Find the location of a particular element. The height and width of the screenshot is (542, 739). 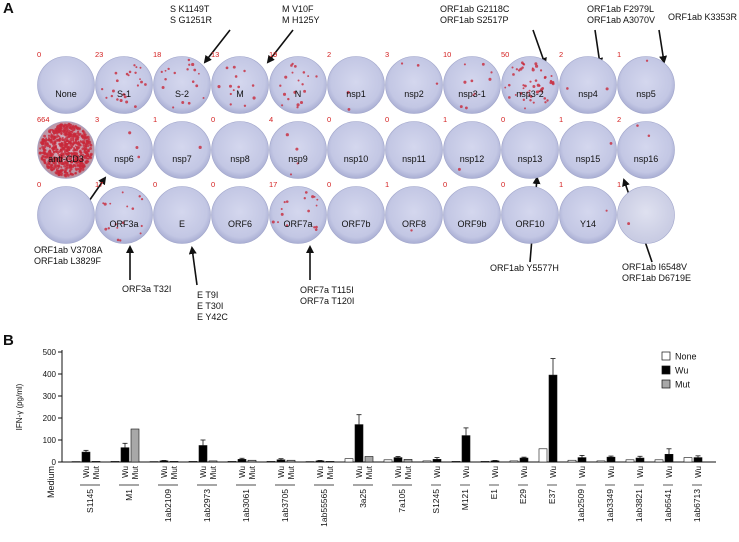

legend-label: Wu is located at coordinates (681, 371).